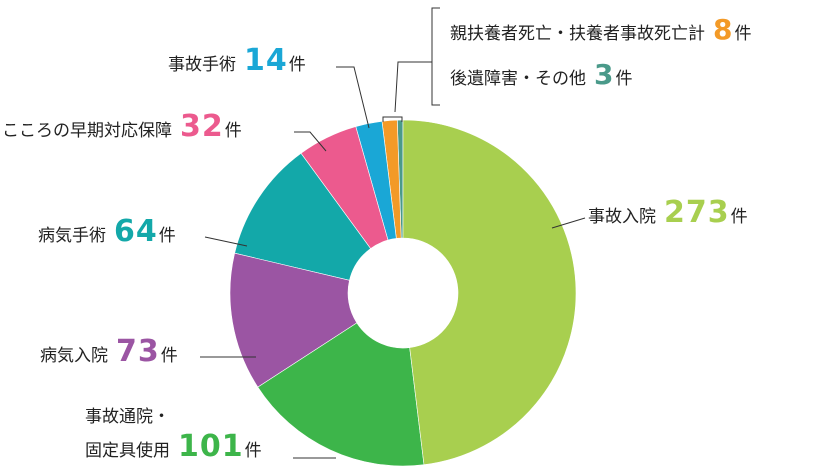  What do you see at coordinates (622, 217) in the screenshot?
I see `category-label: 事故入院` at bounding box center [622, 217].